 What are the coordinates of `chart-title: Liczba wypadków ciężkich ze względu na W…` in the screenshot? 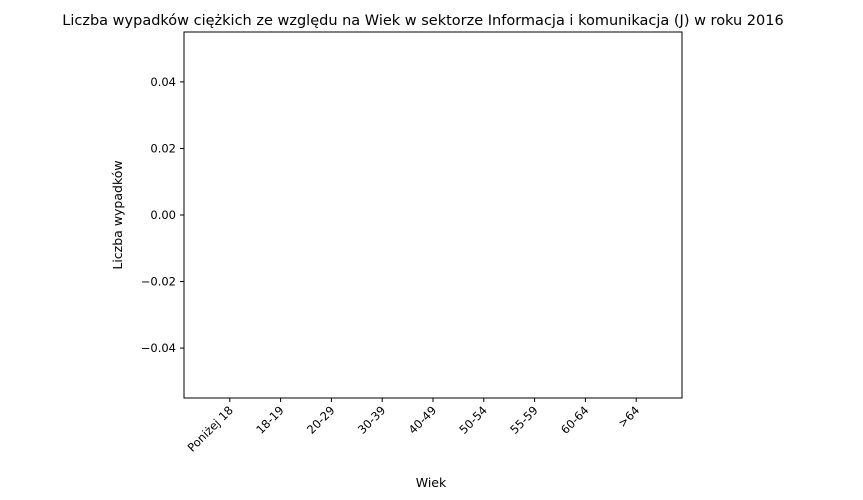 It's located at (422, 21).